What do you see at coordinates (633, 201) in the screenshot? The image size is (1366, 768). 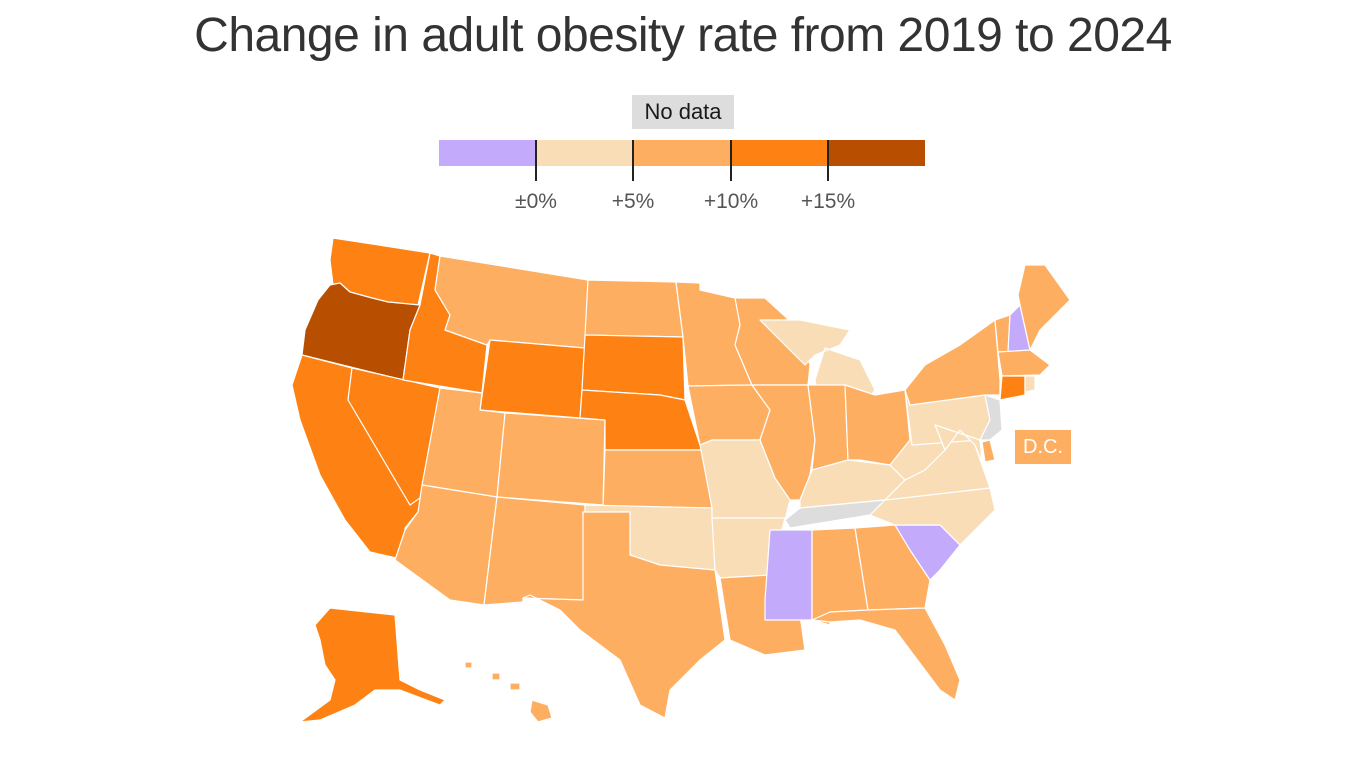 I see `legend-tick-label: +5%` at bounding box center [633, 201].